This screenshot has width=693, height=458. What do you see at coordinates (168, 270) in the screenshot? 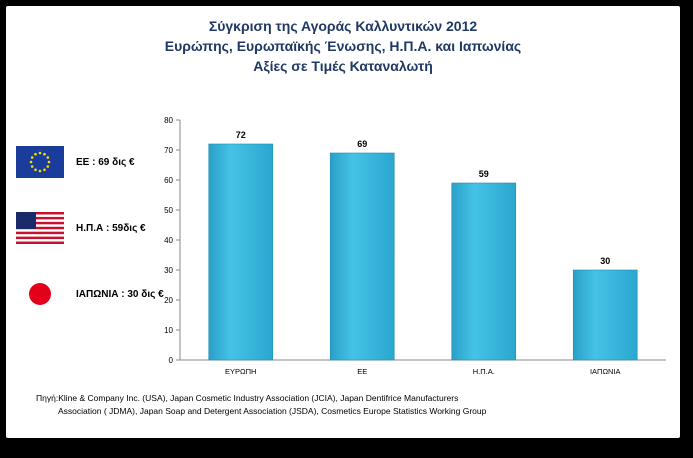
I see `y-tick-label: 30` at bounding box center [168, 270].